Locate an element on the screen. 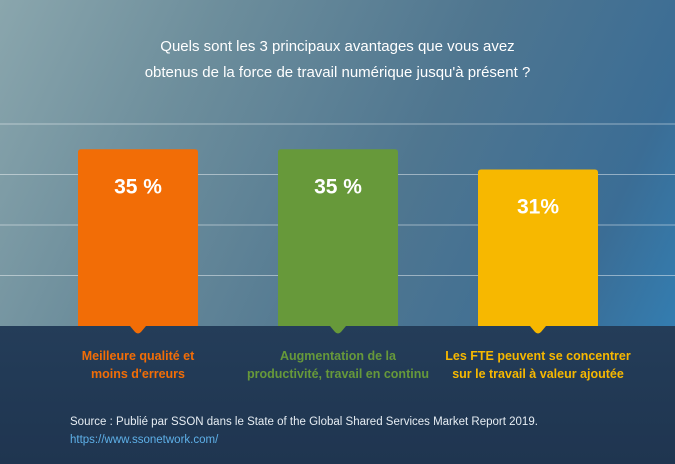 This screenshot has height=464, width=675. category-label-1-line-2: moins d'erreurs is located at coordinates (138, 374).